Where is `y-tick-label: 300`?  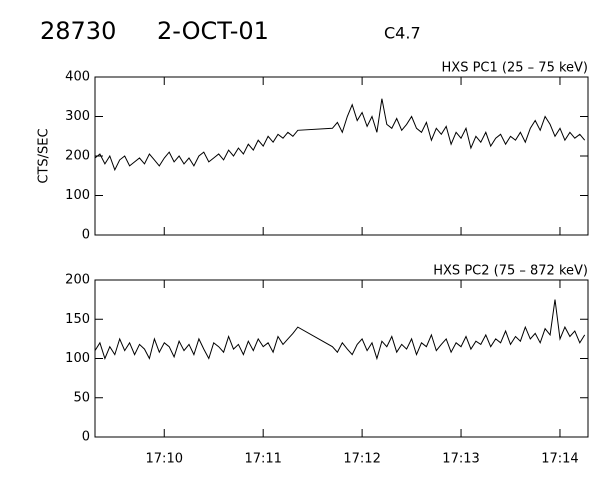
y-tick-label: 300 is located at coordinates (77, 116).